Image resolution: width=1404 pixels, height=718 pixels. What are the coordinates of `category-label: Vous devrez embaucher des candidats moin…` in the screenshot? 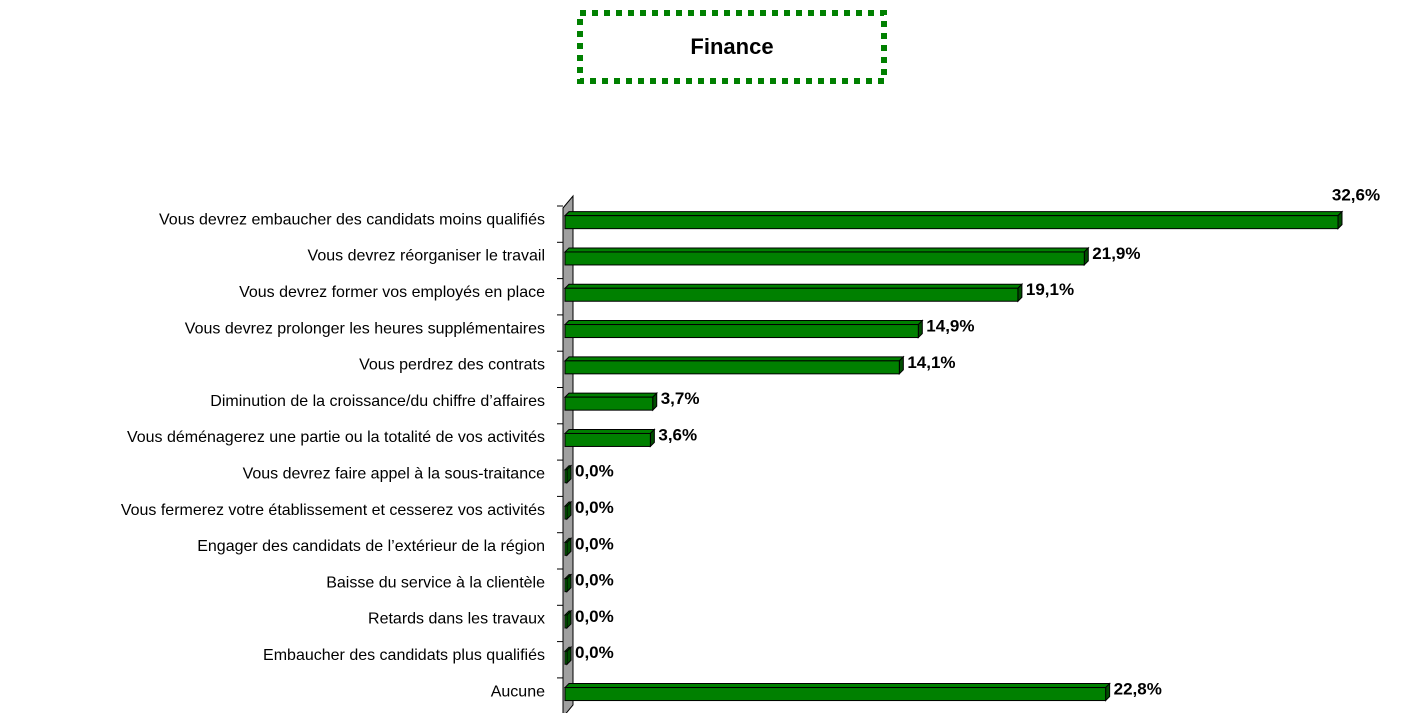 It's located at (352, 219).